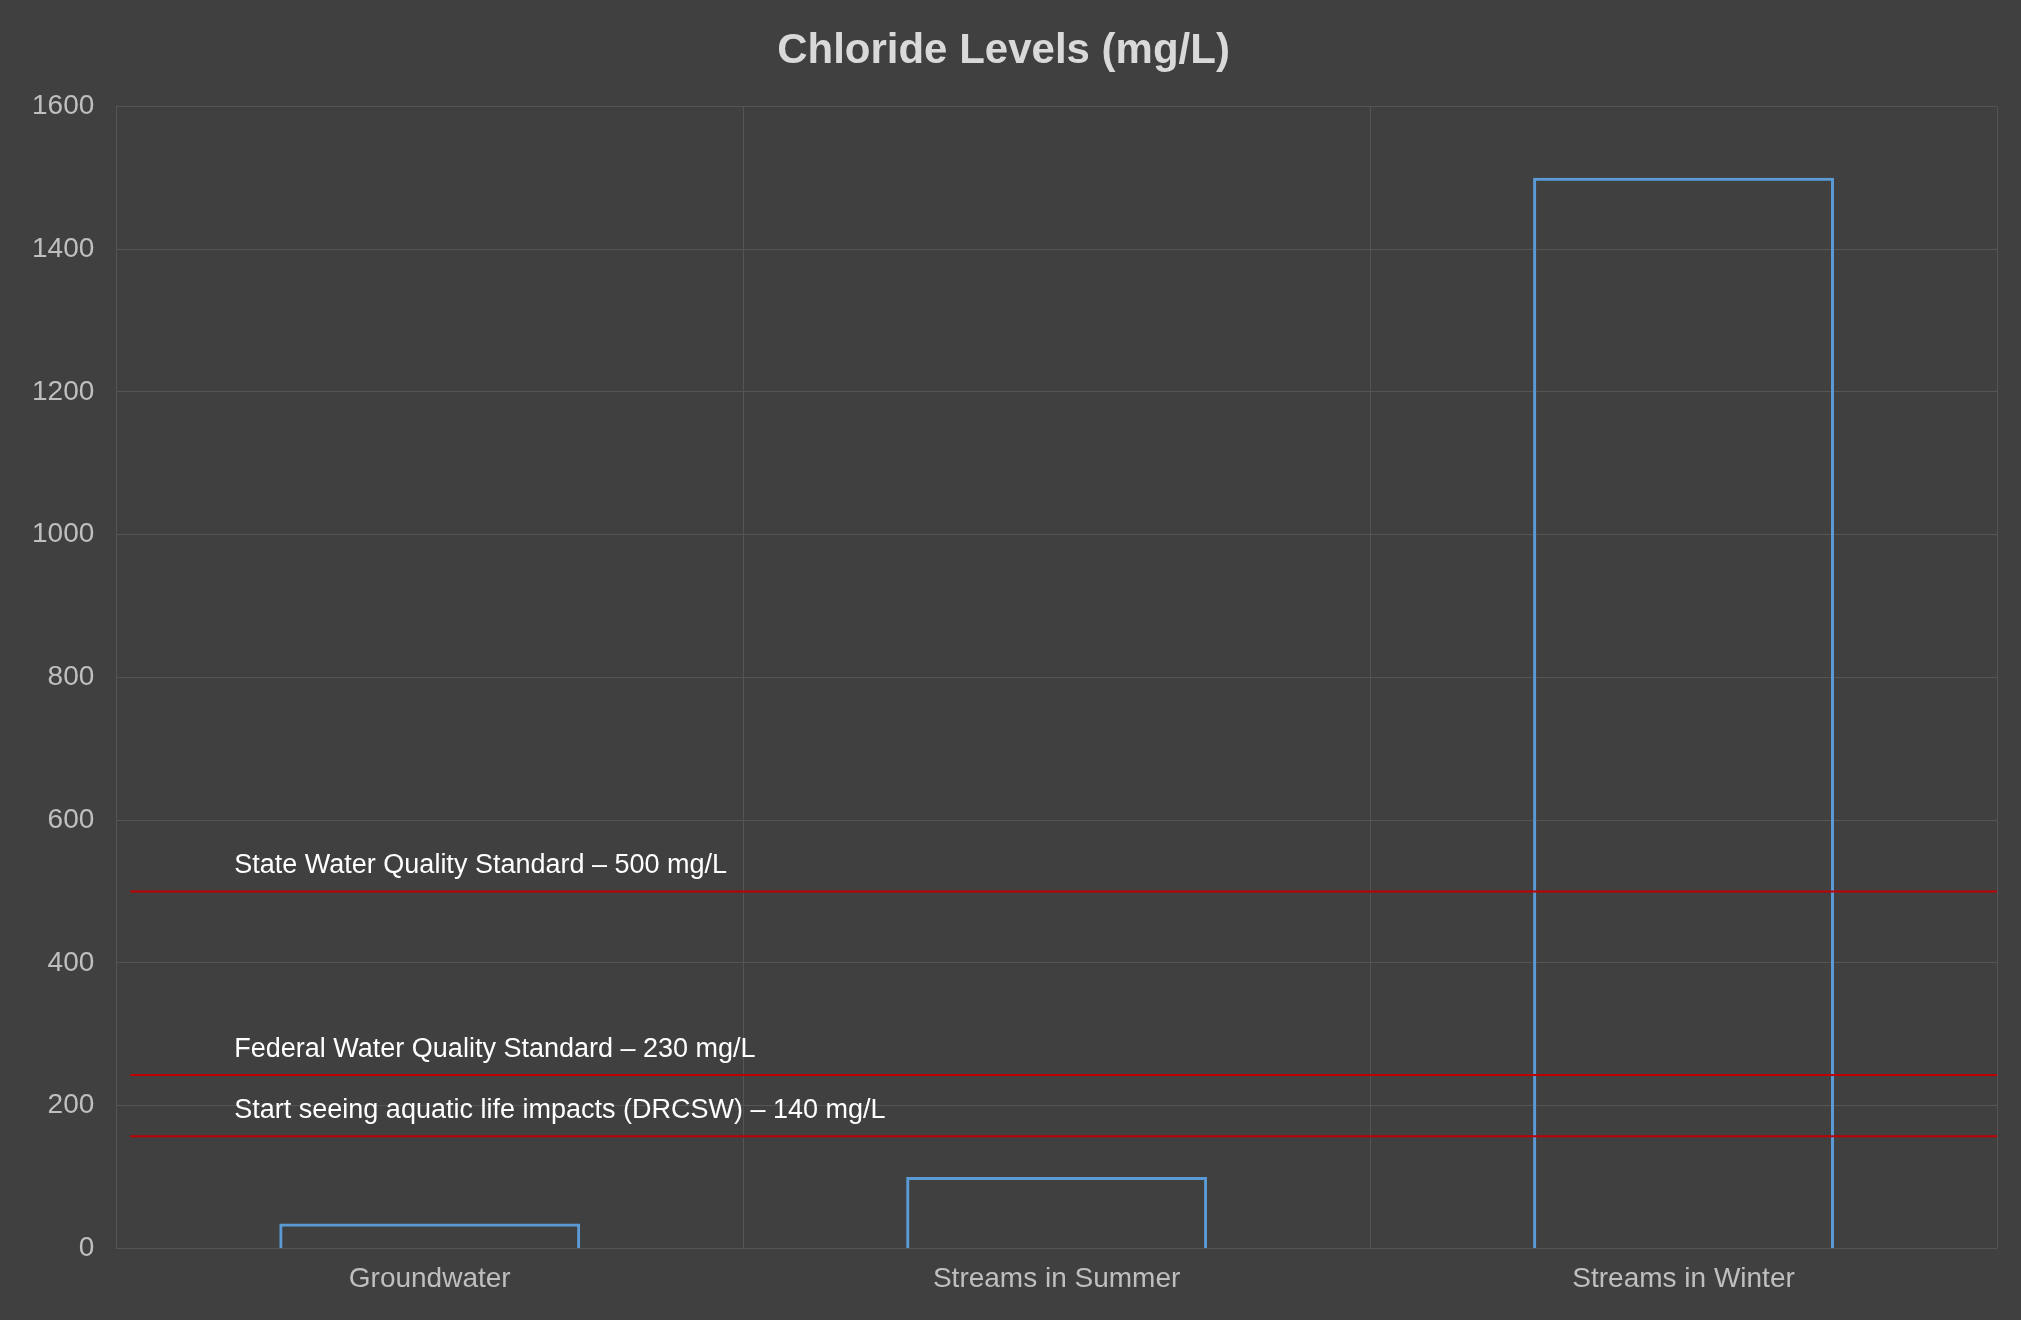  I want to click on ref-line-label: State Water Quality Standard – 500 mg/L, so click(481, 864).